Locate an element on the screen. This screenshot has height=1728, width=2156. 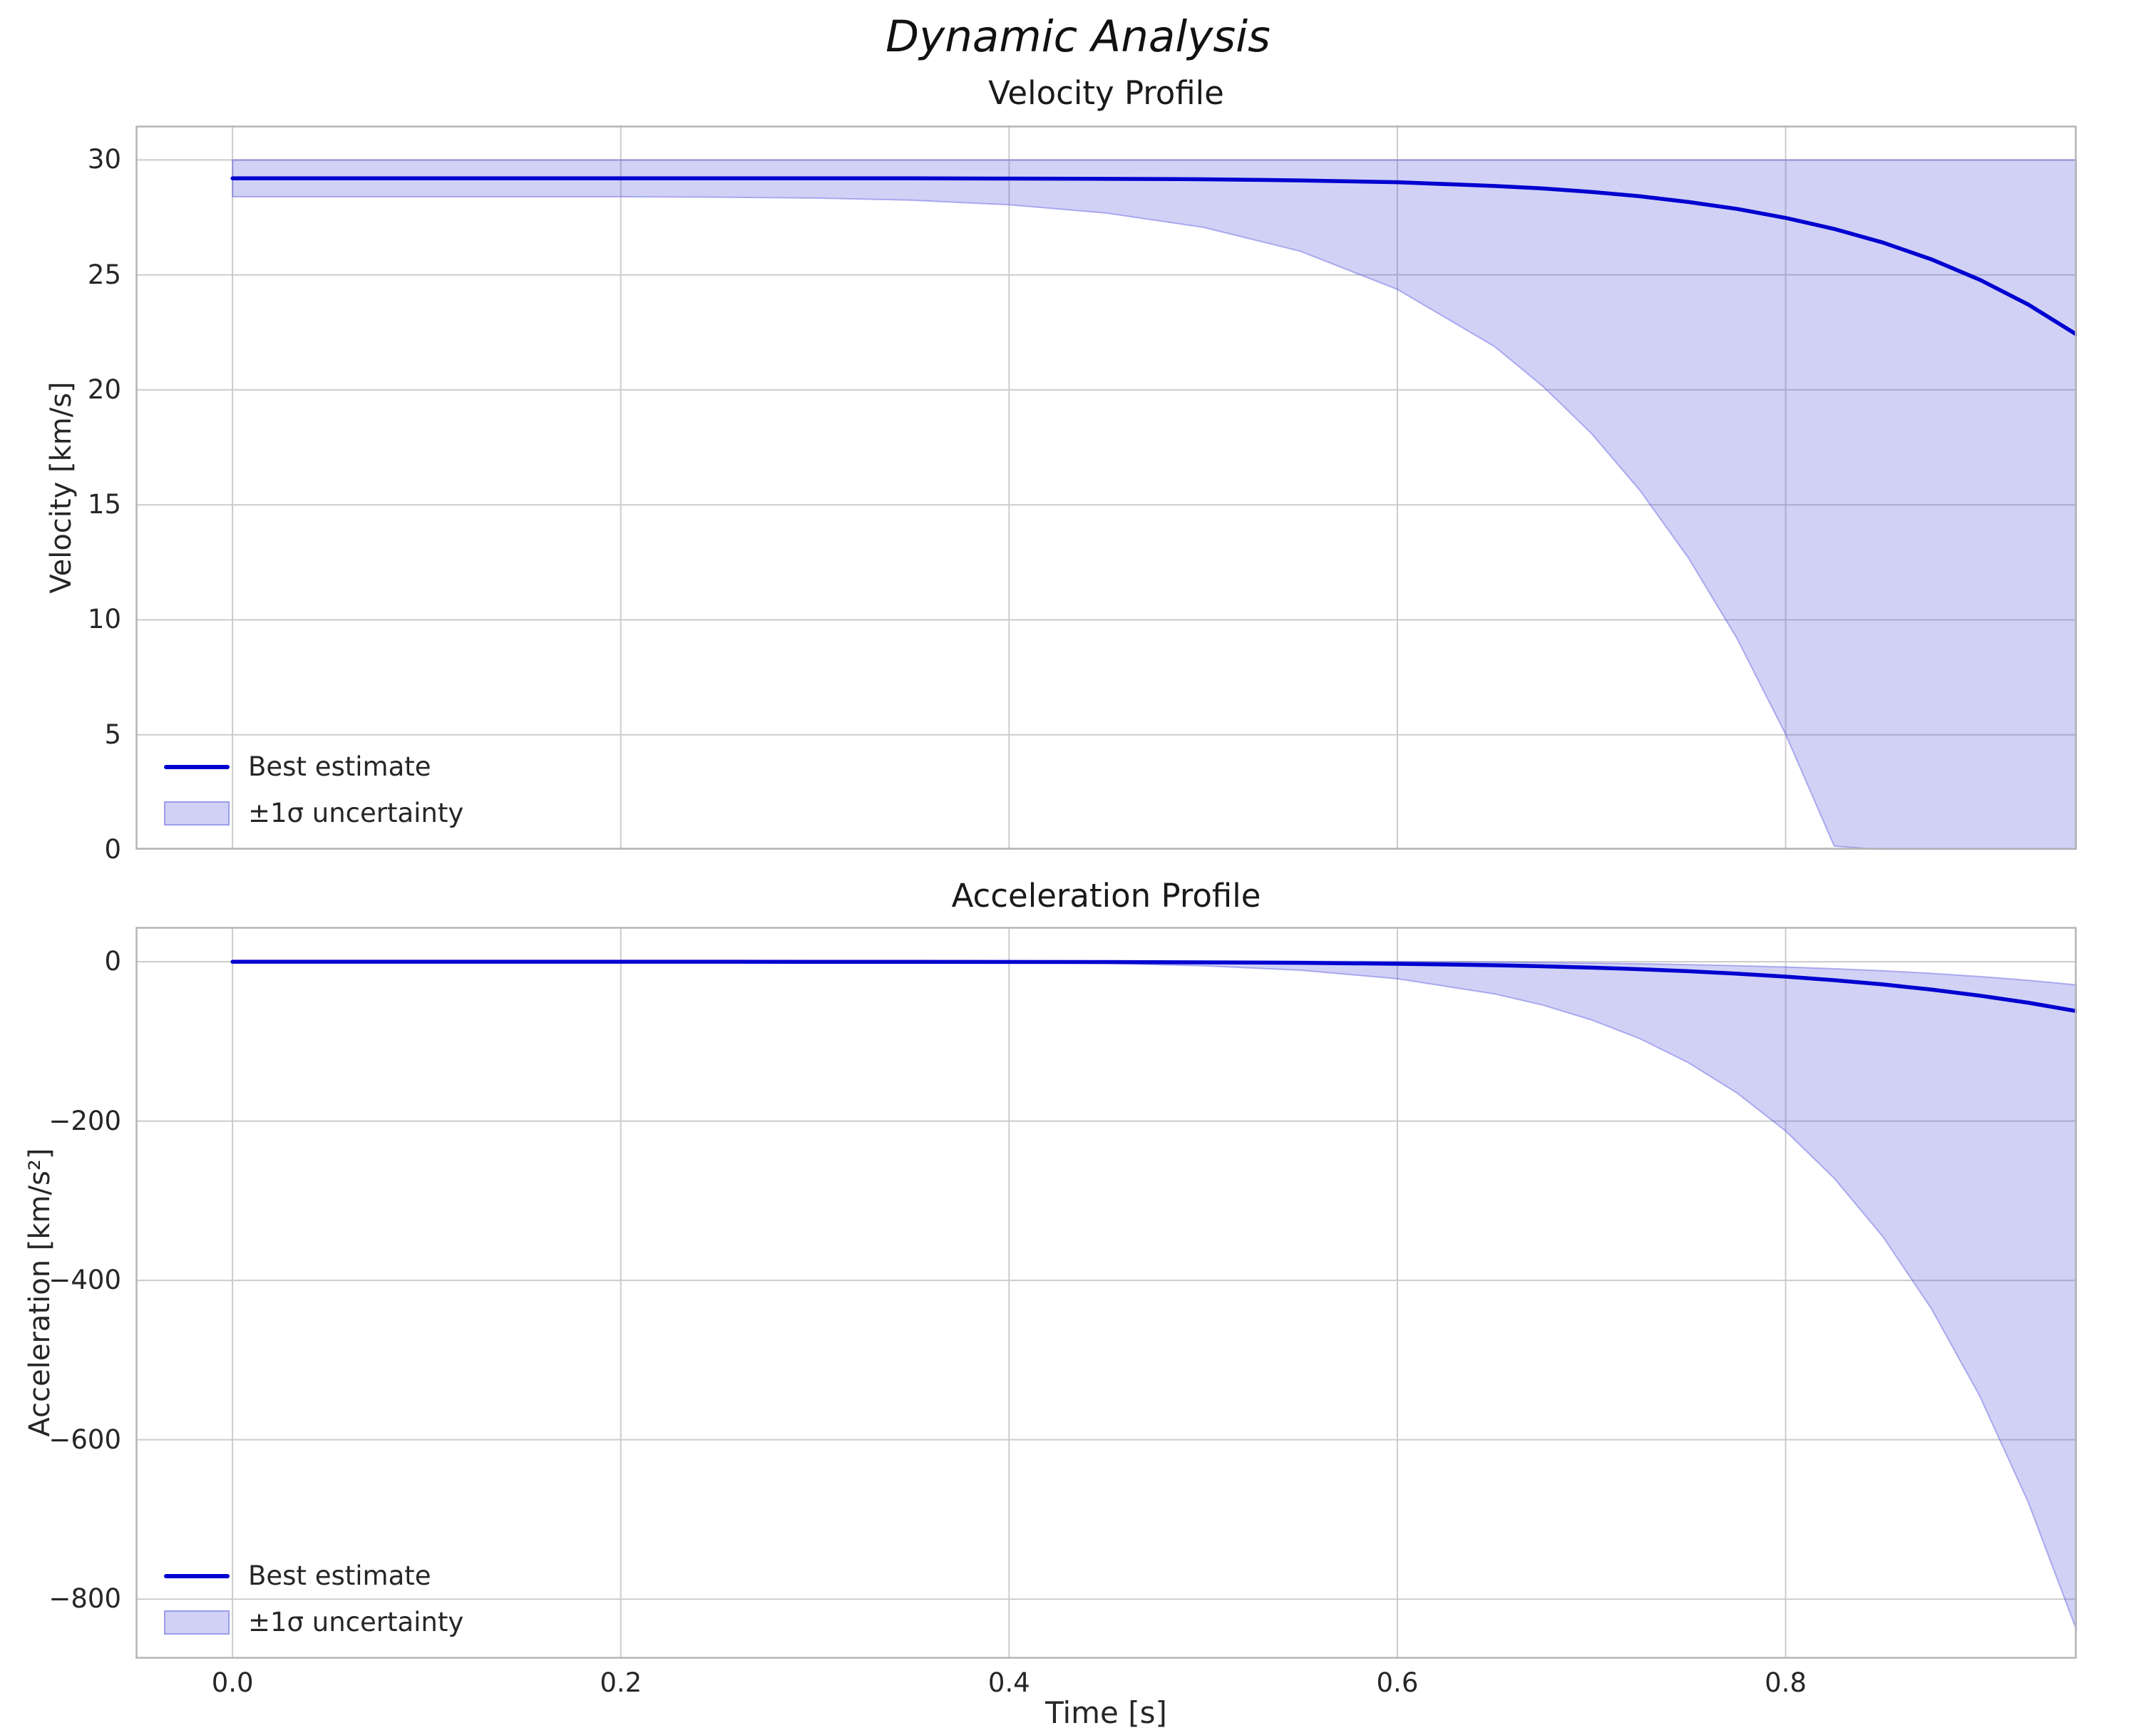
velocity-legend: Best estimate ±1σ uncertainty is located at coordinates (313, 789).